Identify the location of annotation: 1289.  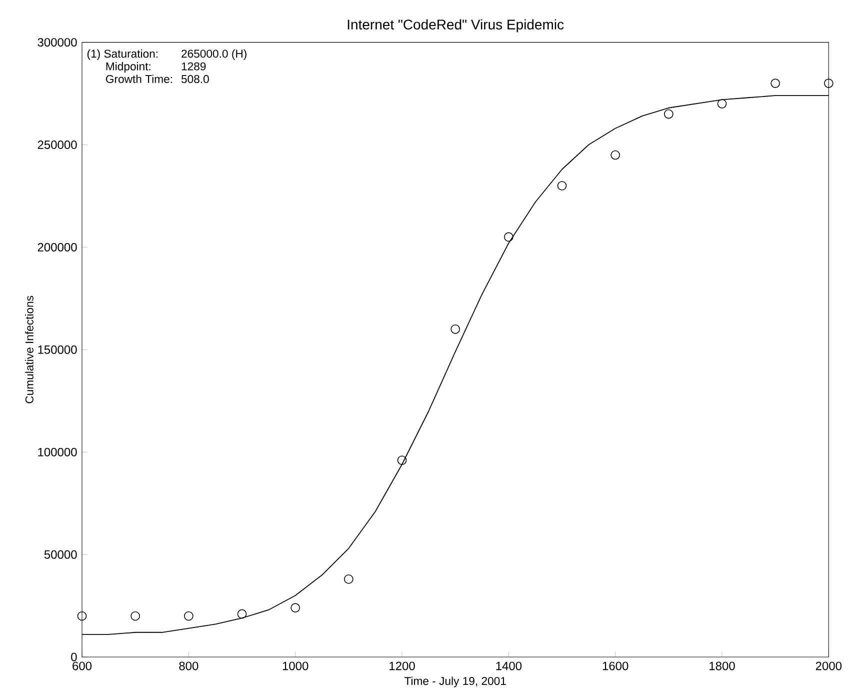
(194, 66).